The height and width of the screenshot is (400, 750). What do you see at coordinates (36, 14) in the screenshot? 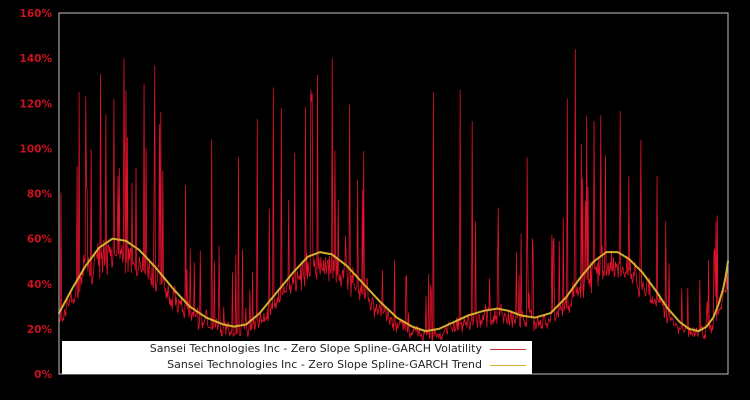
I see `y-tick-label: 160%` at bounding box center [36, 14].